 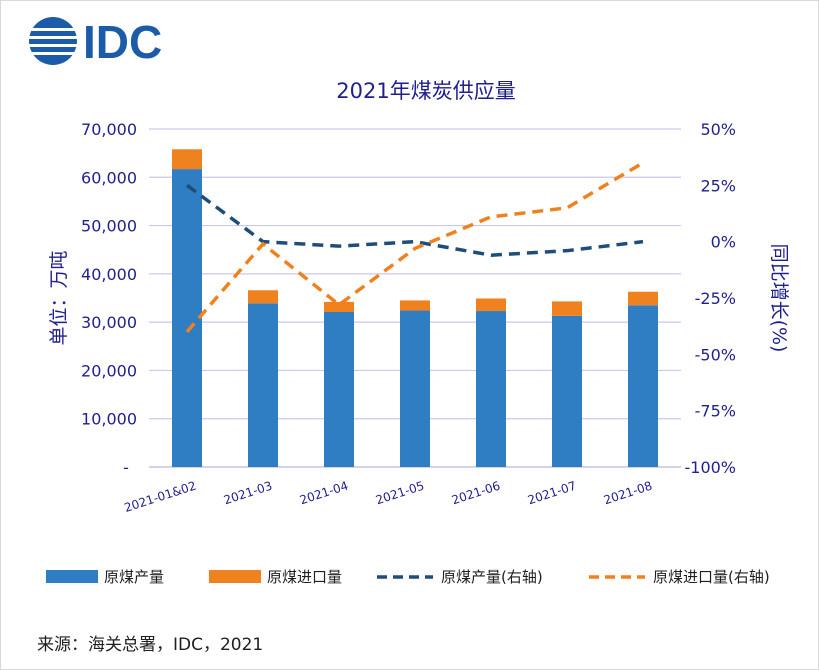 What do you see at coordinates (109, 419) in the screenshot?
I see `y-tick-label: 10,000` at bounding box center [109, 419].